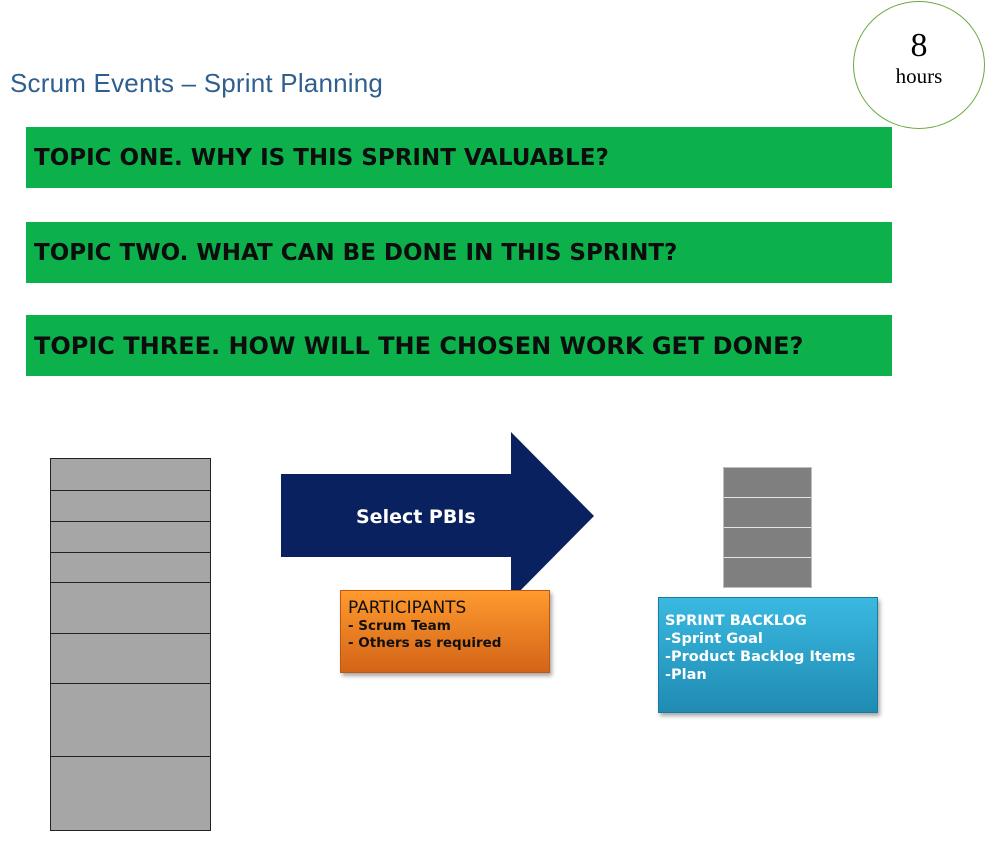 The image size is (992, 851). What do you see at coordinates (197, 83) in the screenshot?
I see `page-title: Scrum Events – Sprint Planning` at bounding box center [197, 83].